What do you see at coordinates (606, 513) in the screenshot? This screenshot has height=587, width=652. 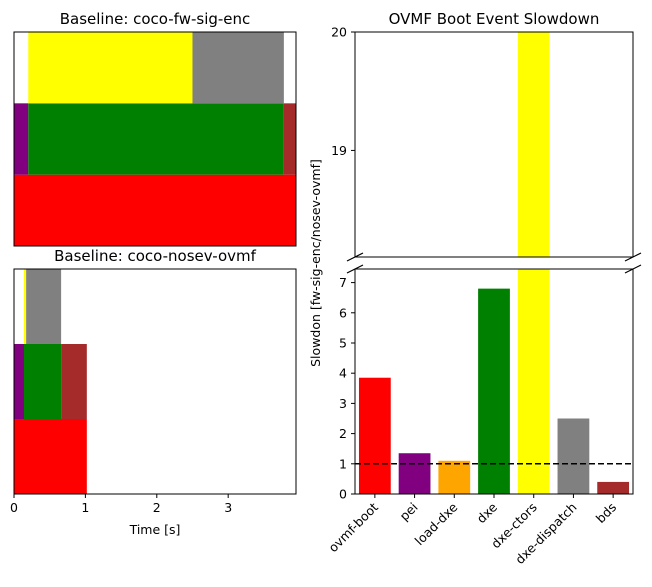 I see `slowdown-x-tick-label: bds` at bounding box center [606, 513].